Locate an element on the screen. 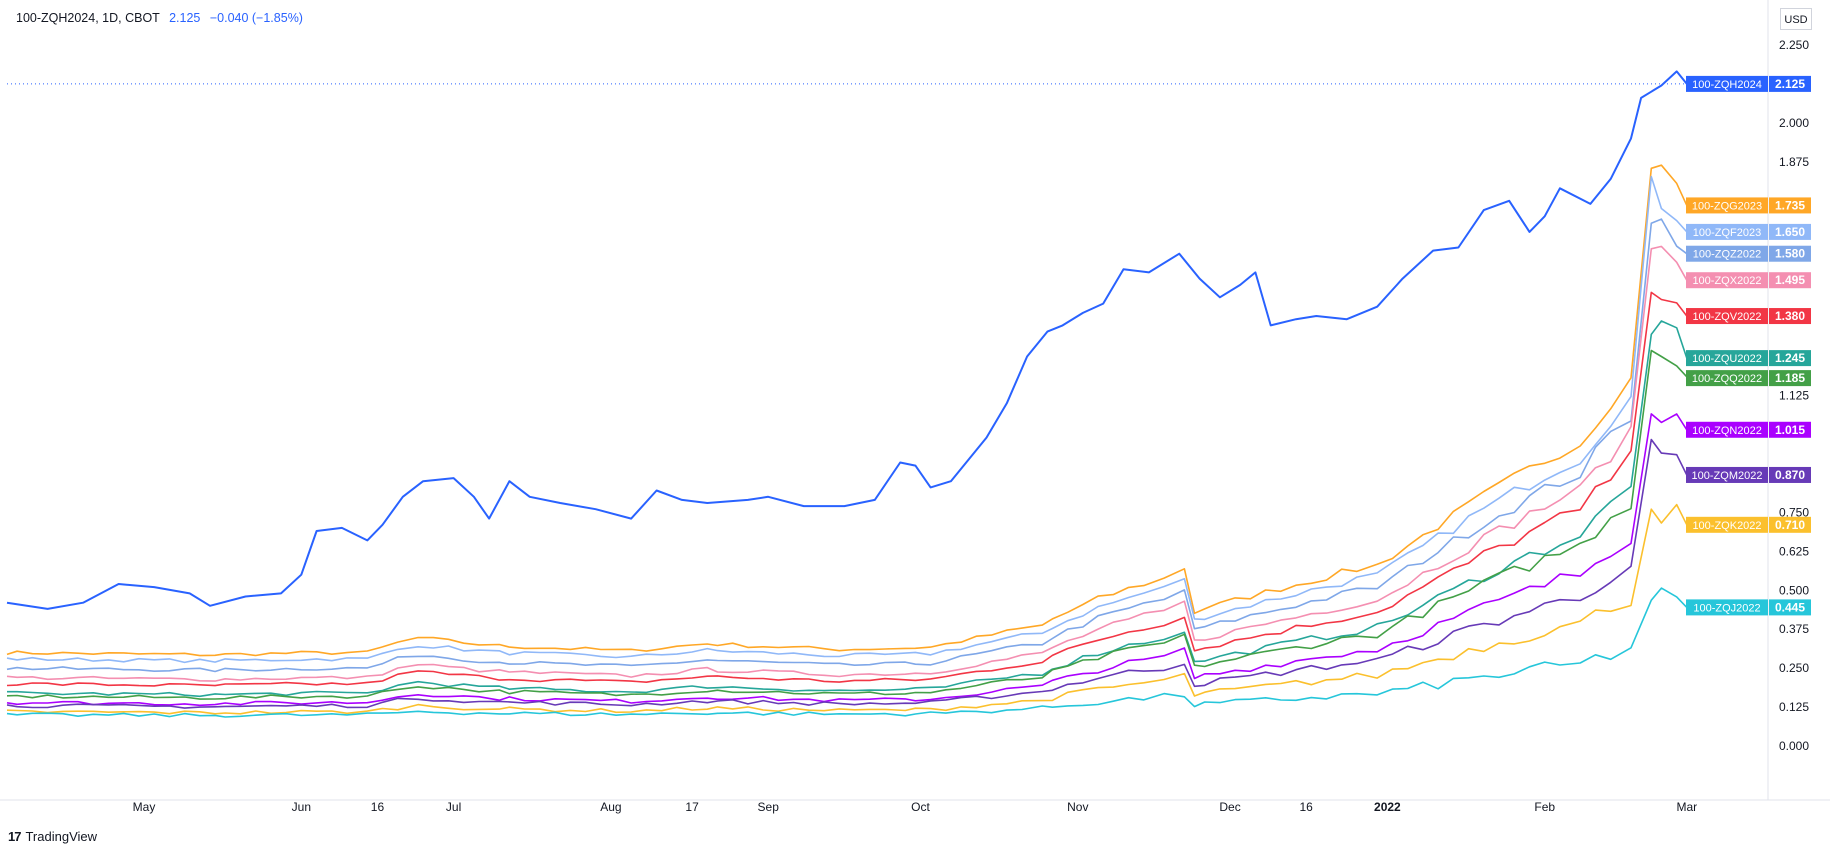 The image size is (1830, 850). series-name-label: 100-ZQX2022 is located at coordinates (1726, 281).